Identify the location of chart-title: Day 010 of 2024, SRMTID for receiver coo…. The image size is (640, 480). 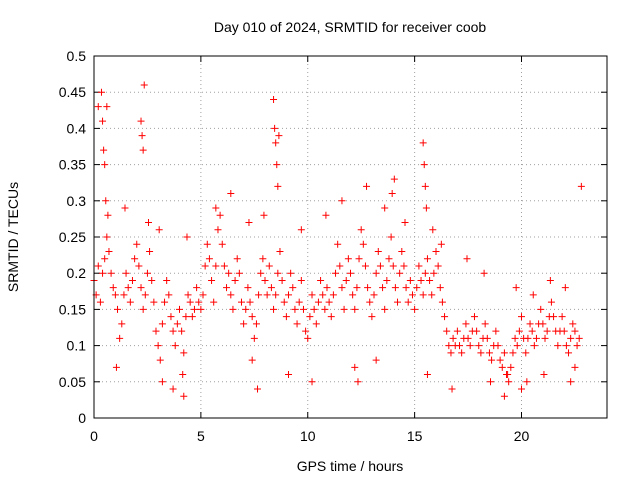
(350, 27).